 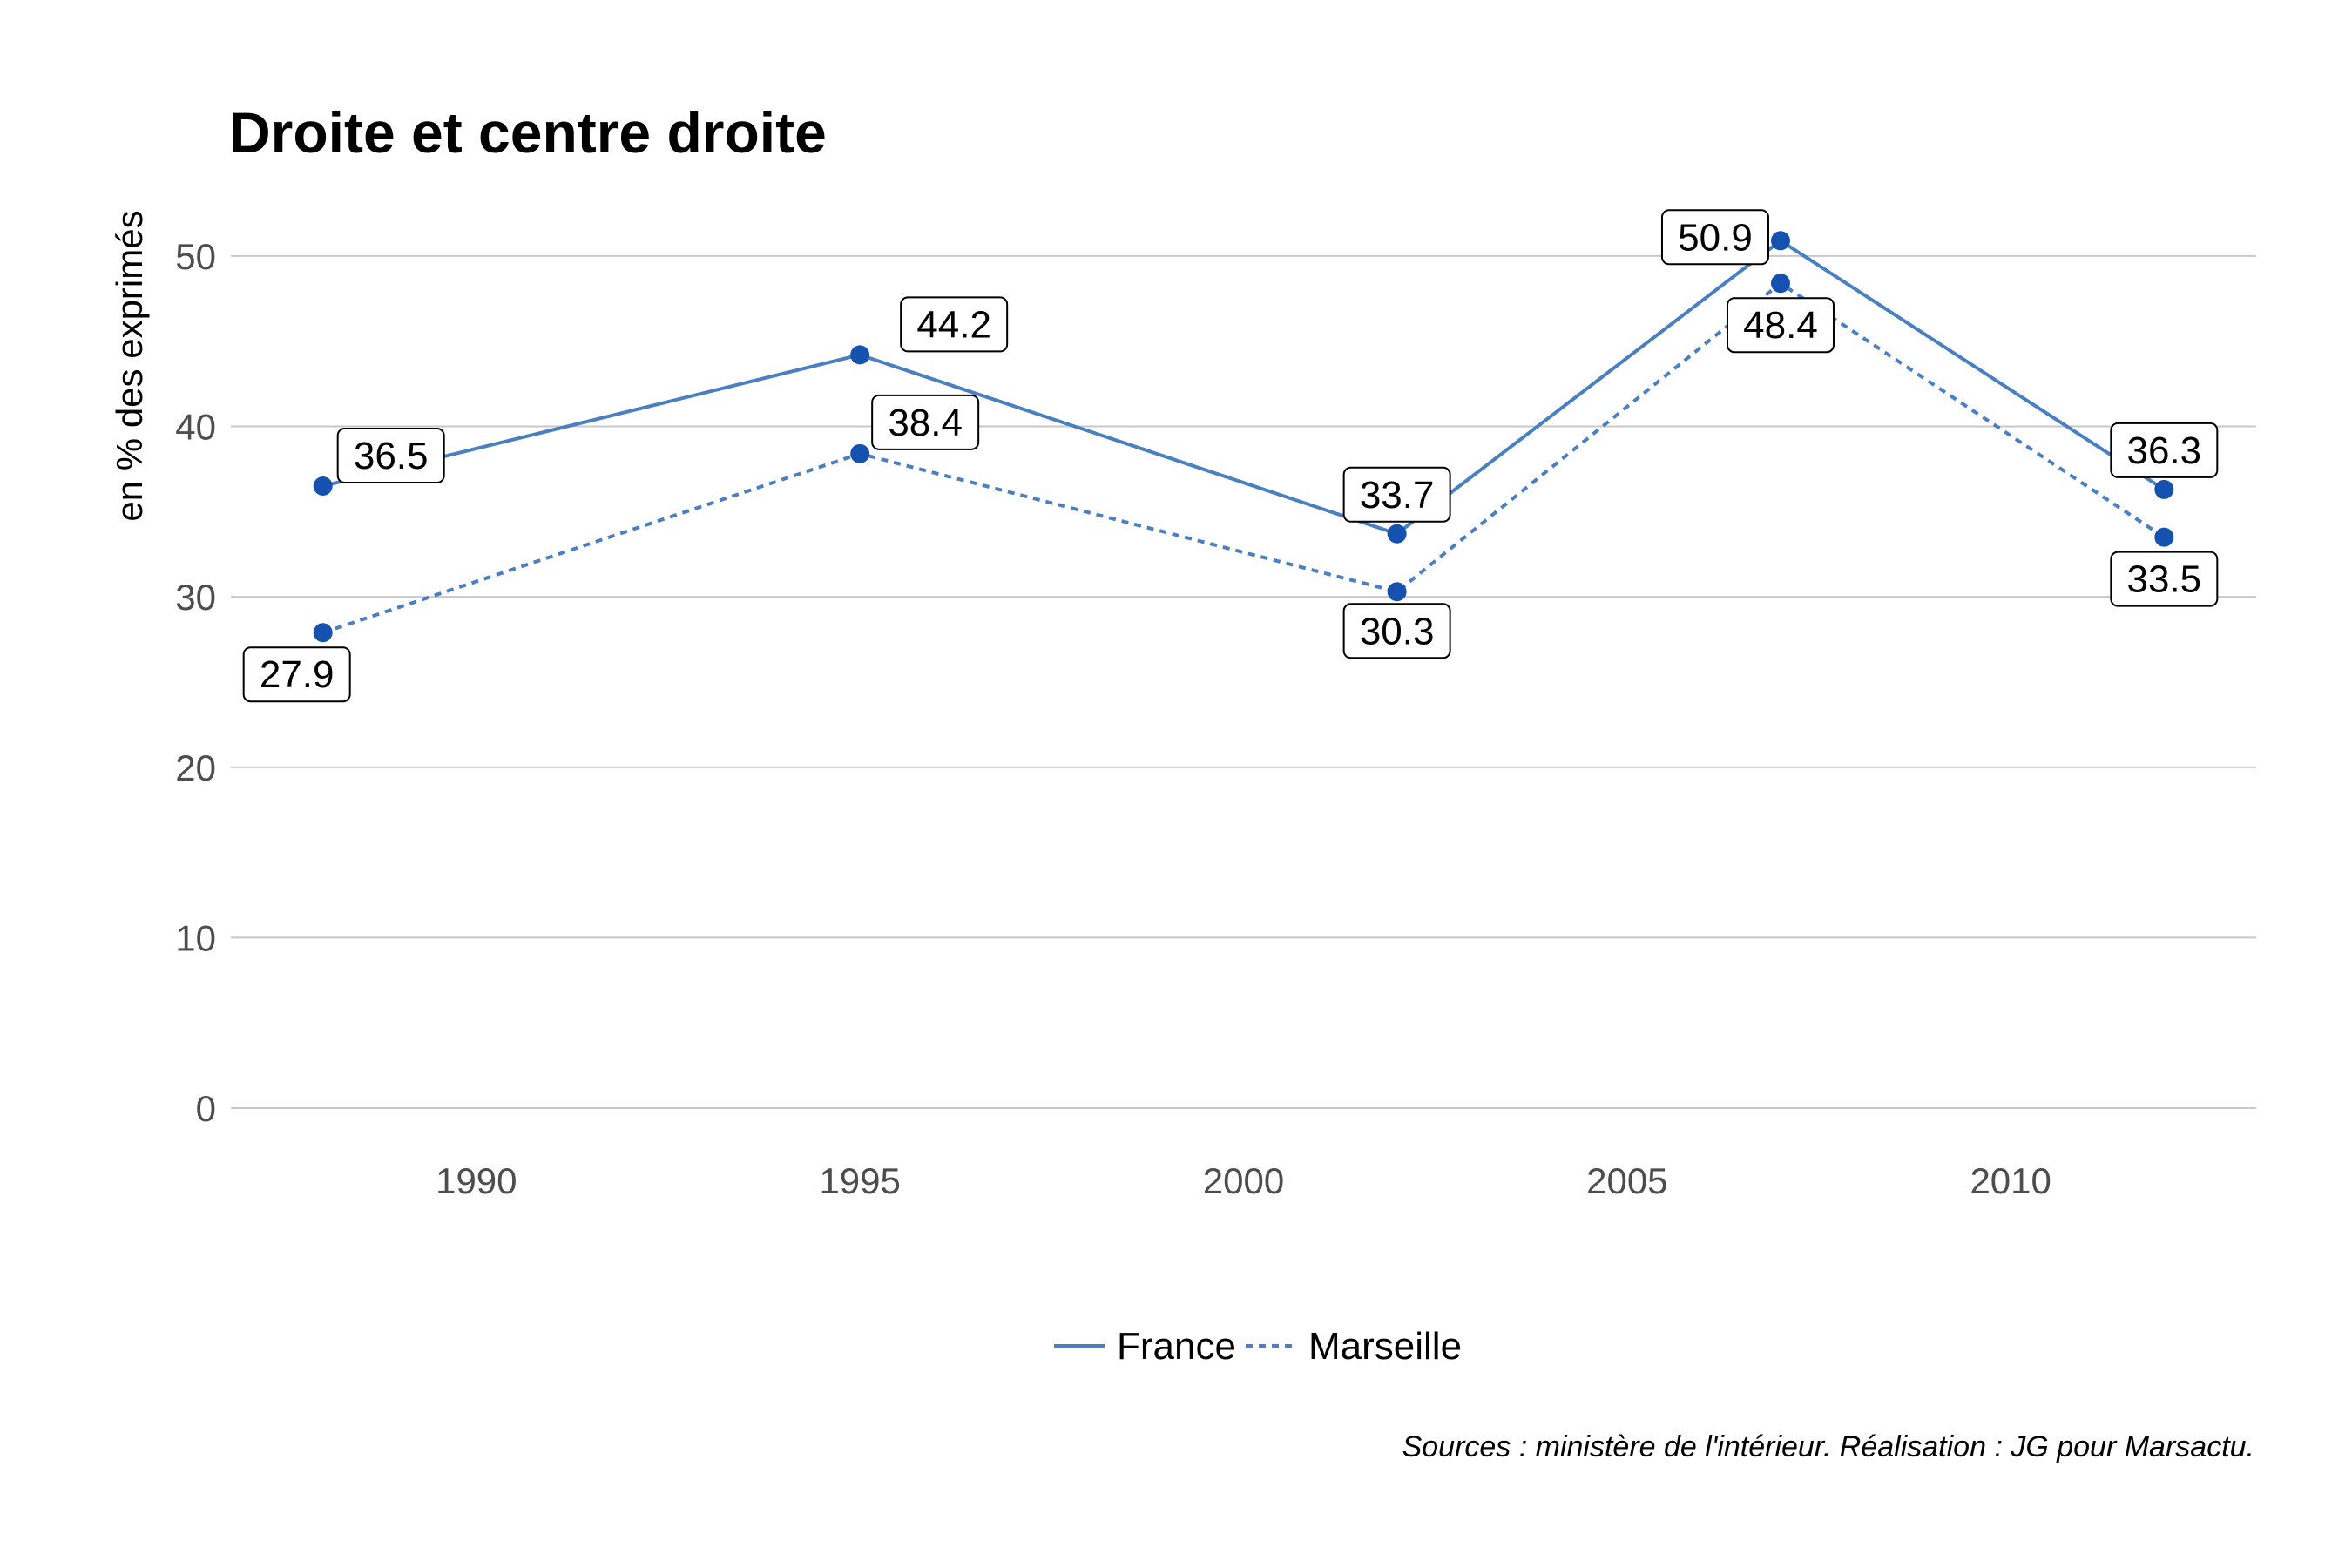 What do you see at coordinates (859, 1181) in the screenshot?
I see `x-tick-label: 1995` at bounding box center [859, 1181].